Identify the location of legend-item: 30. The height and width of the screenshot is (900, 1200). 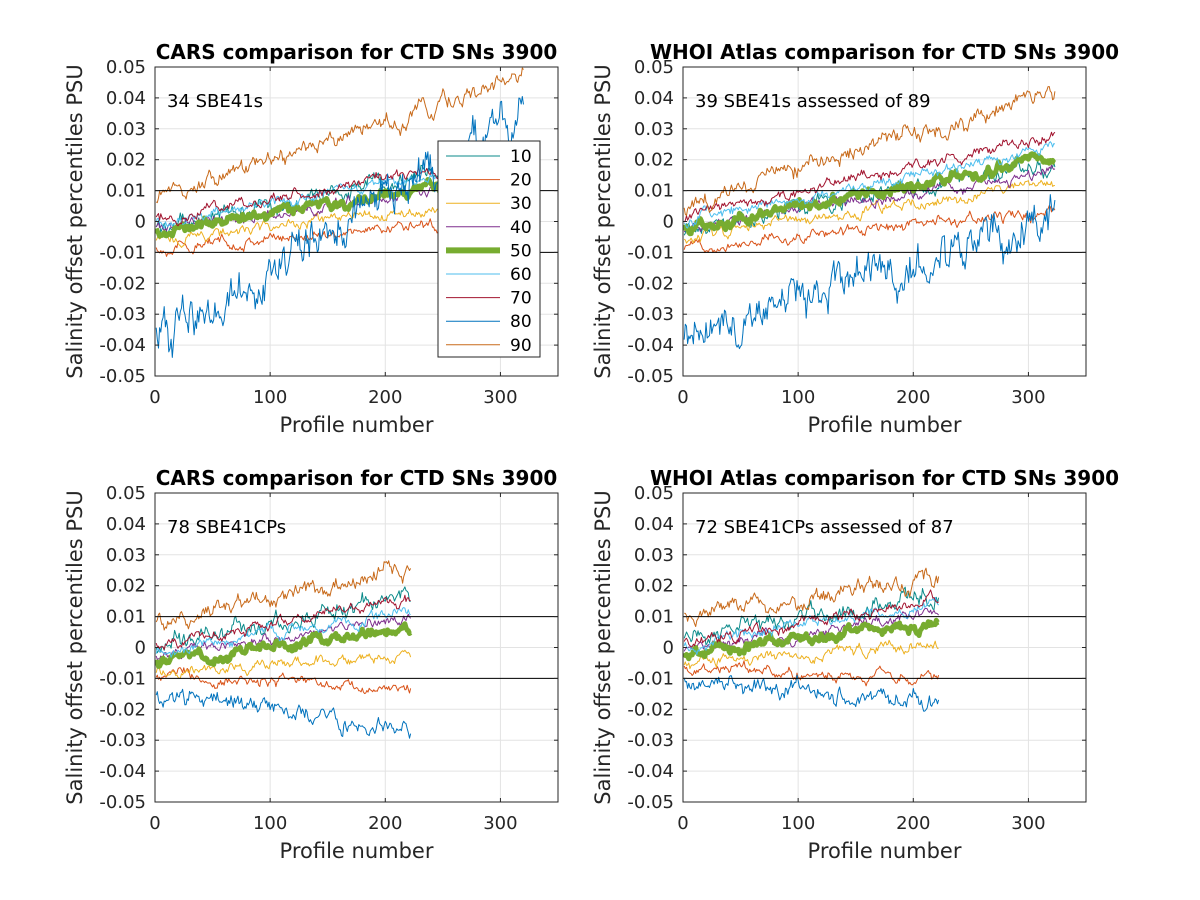
(489, 204).